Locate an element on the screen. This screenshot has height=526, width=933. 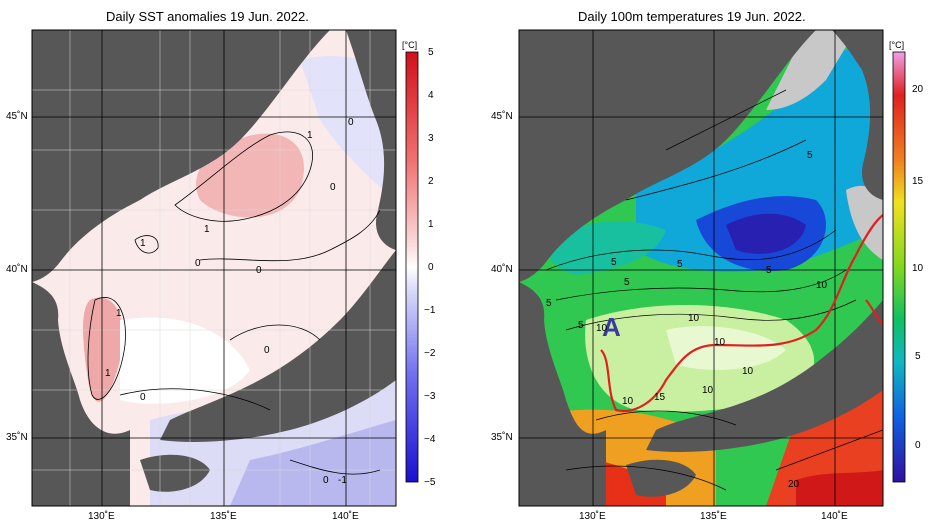
colorbar-tick: 3 is located at coordinates (431, 138).